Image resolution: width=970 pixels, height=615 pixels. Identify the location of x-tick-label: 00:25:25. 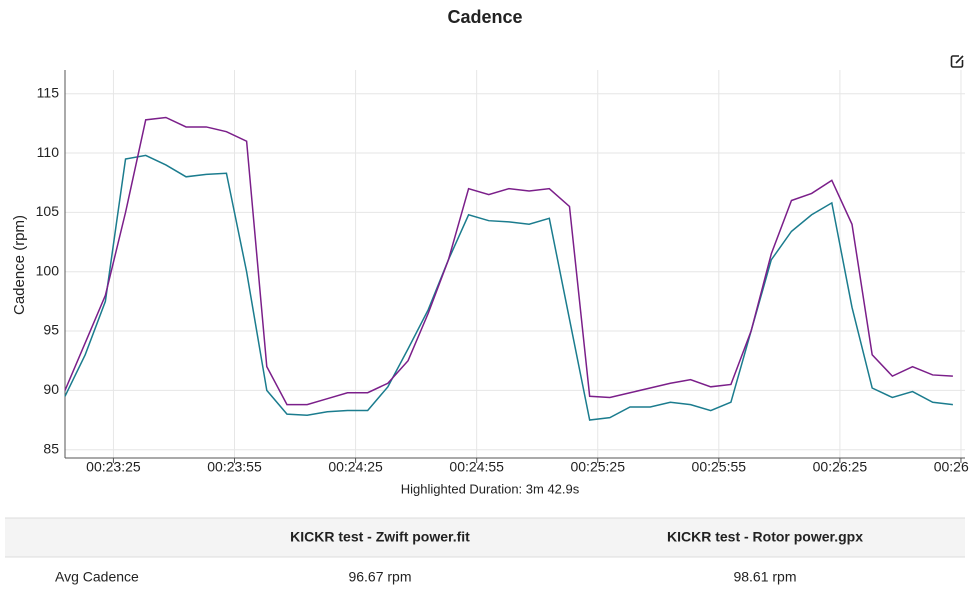
(597, 467).